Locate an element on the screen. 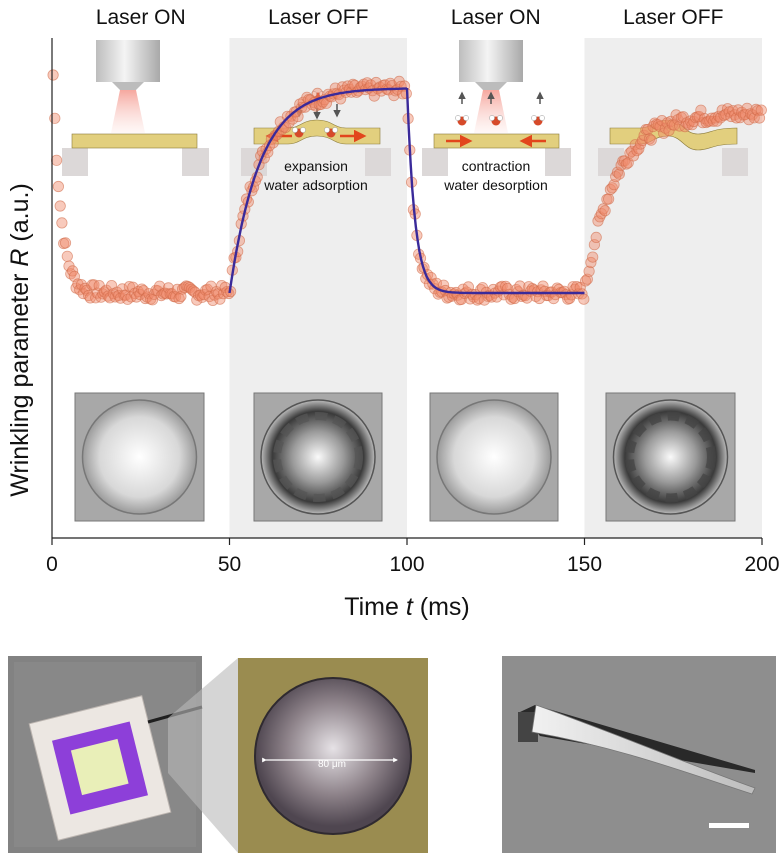 The height and width of the screenshot is (855, 783). annotation-expansion: expansion is located at coordinates (316, 166).